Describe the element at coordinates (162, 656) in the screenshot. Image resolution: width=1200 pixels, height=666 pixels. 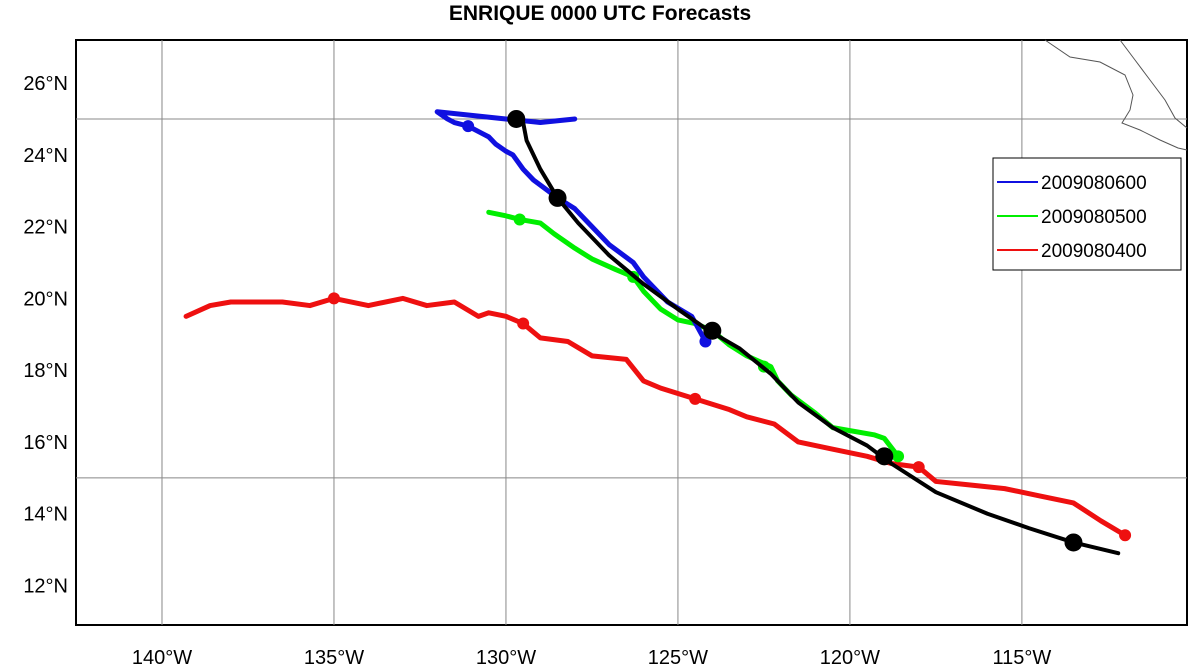
I see `x-tick-label: 140°W` at that location.